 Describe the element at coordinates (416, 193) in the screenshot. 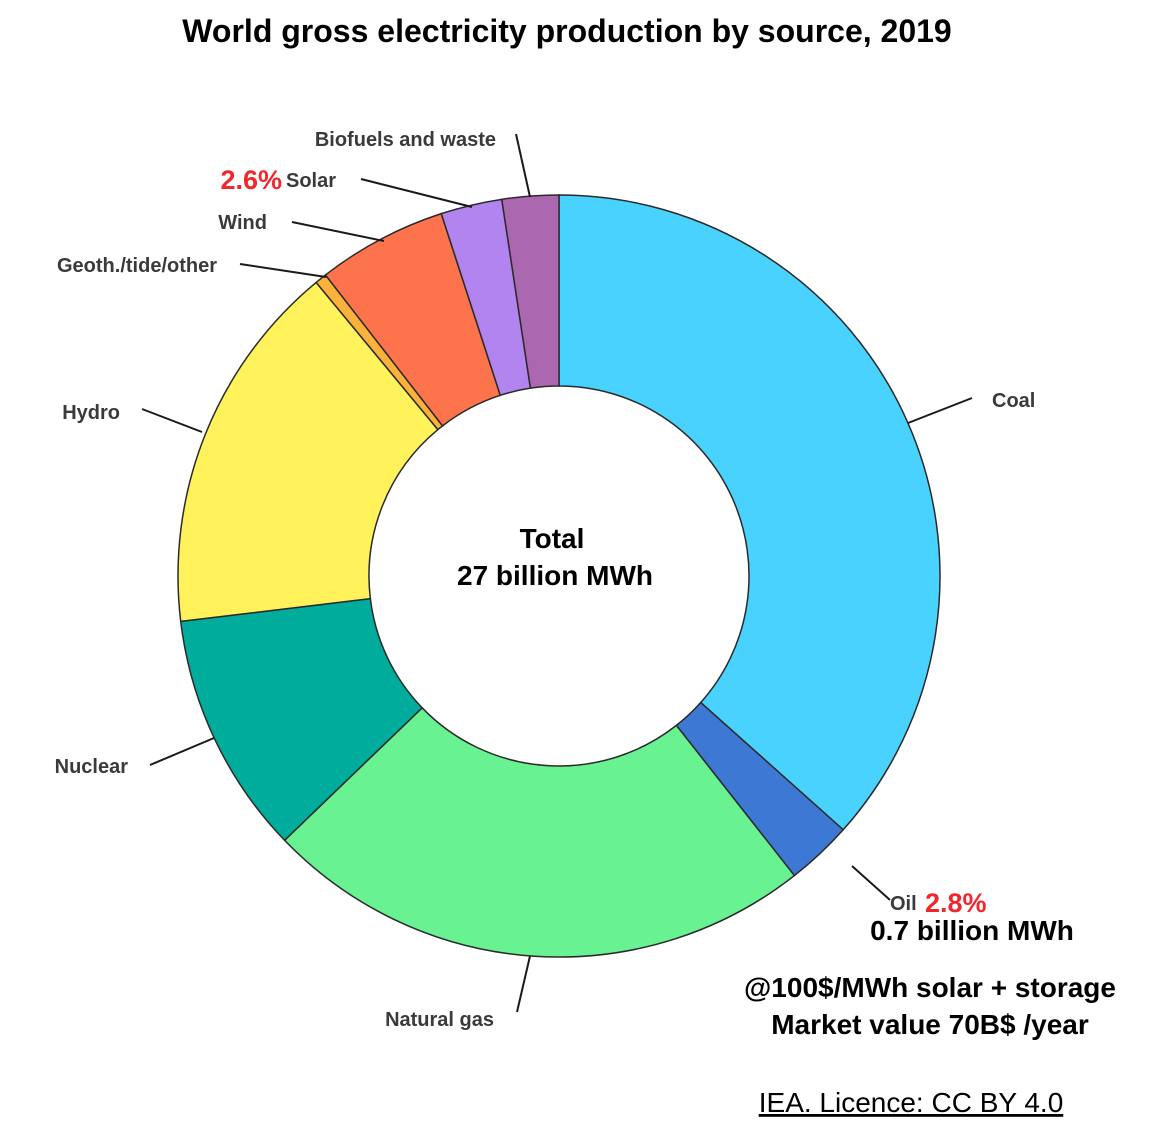

I see `leader-solar` at that location.